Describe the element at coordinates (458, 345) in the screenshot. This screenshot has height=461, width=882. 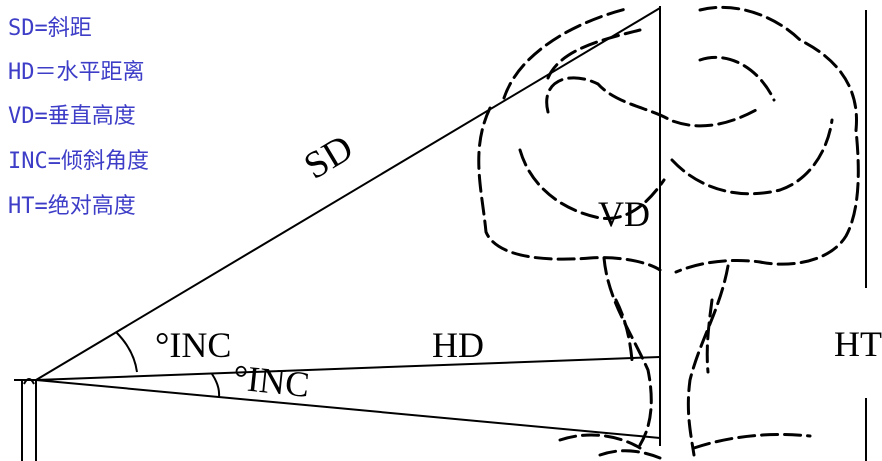
I see `hd-label: HD` at that location.